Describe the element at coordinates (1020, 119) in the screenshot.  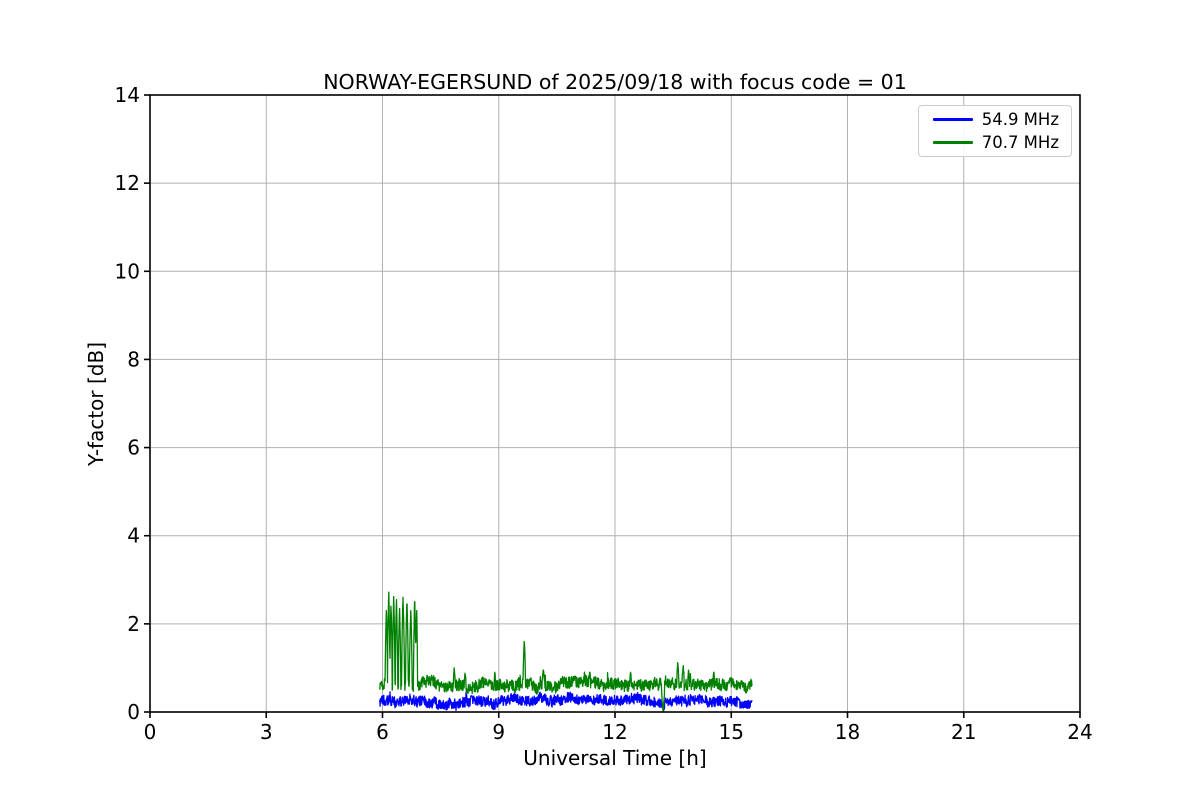
I see `legend-label: 54.9 MHz` at that location.